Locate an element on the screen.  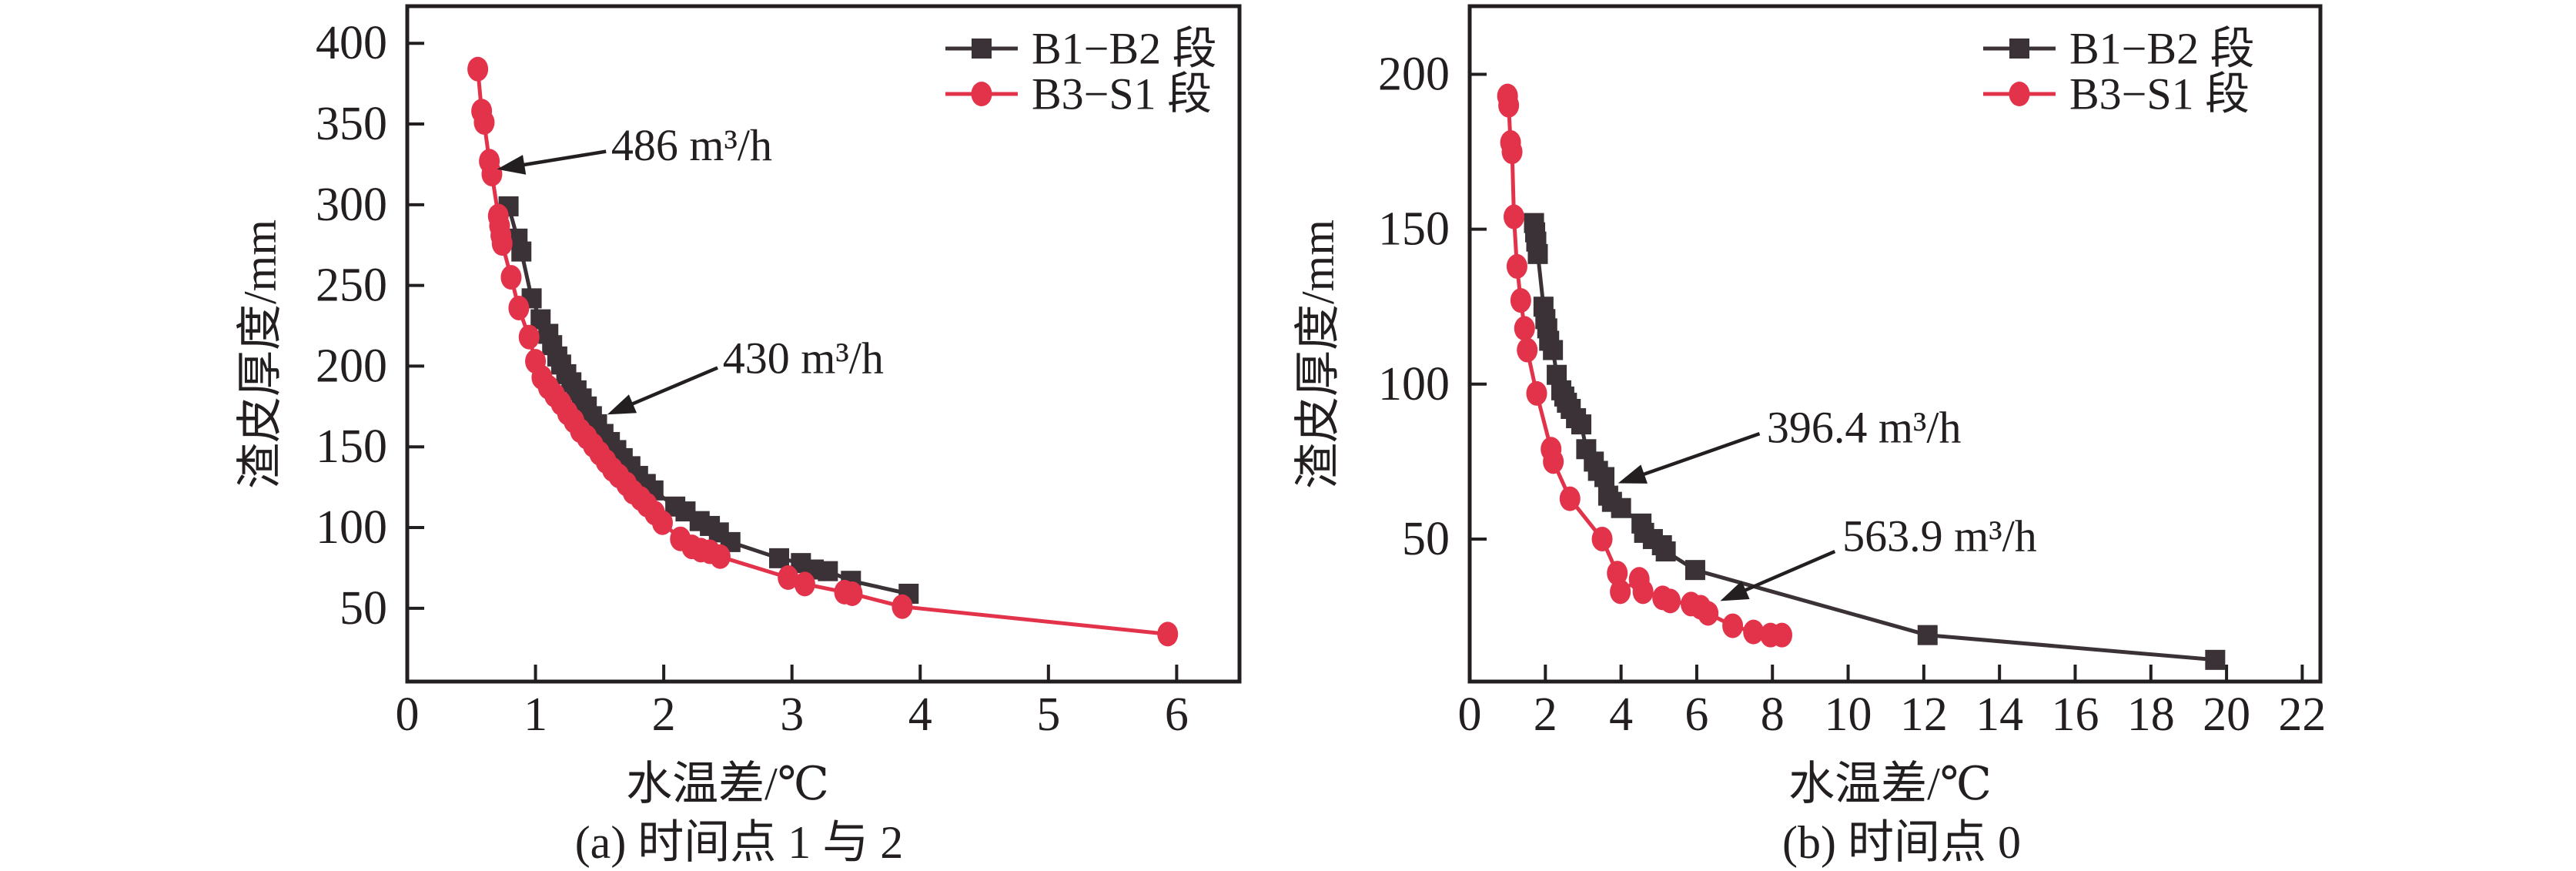
chart-b-annotation-0: 396.4 m³/h is located at coordinates (1790, 443).